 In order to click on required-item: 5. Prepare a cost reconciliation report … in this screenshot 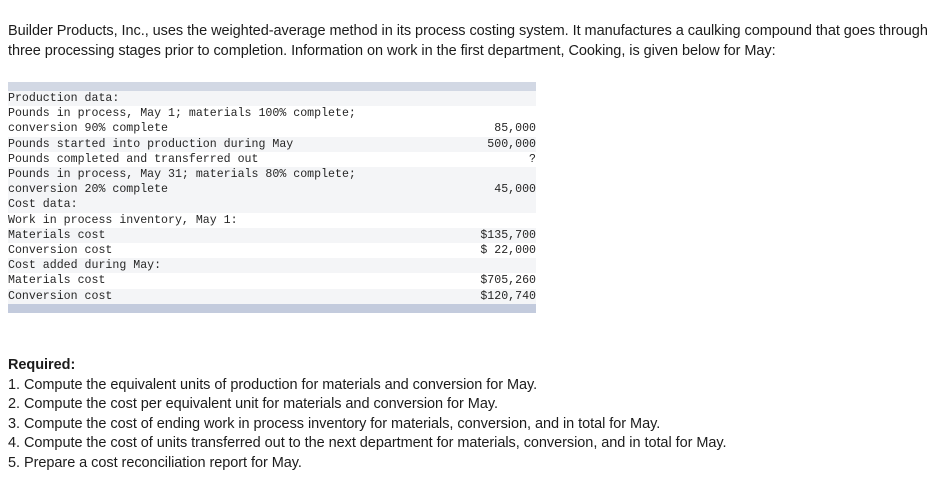, I will do `click(155, 462)`.